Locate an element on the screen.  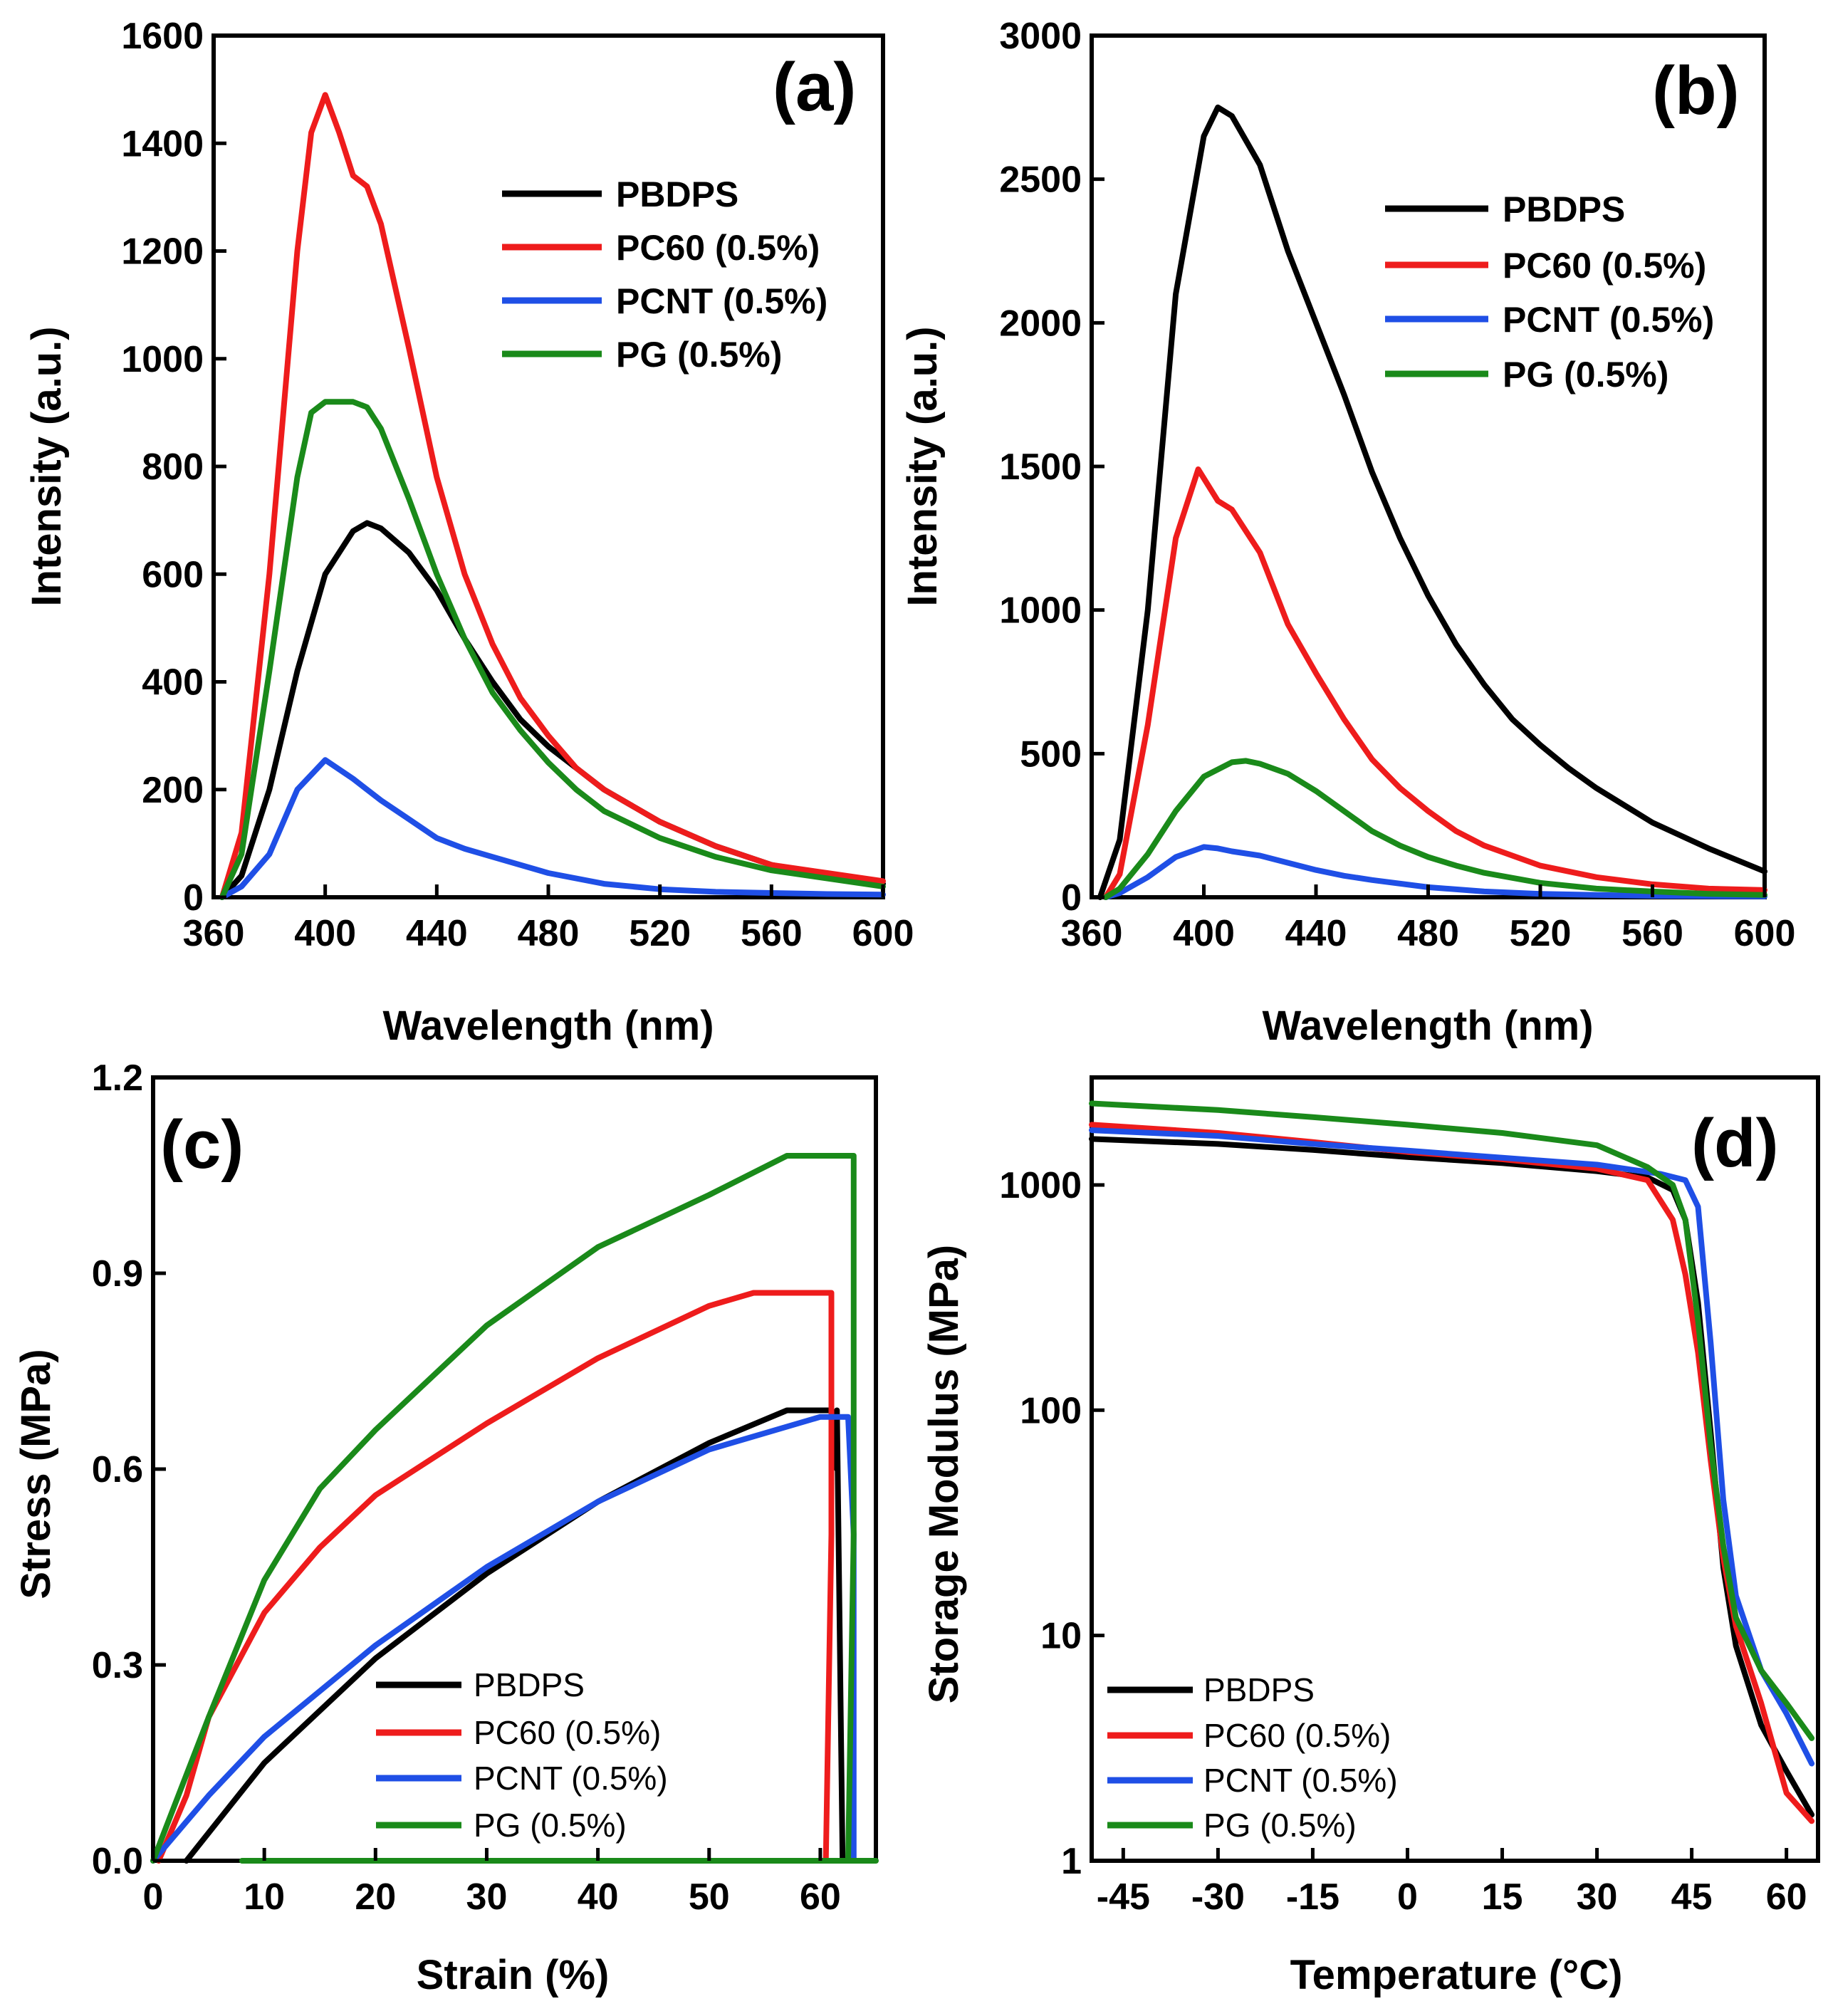
x-tick-label: 0 is located at coordinates (153, 1897).